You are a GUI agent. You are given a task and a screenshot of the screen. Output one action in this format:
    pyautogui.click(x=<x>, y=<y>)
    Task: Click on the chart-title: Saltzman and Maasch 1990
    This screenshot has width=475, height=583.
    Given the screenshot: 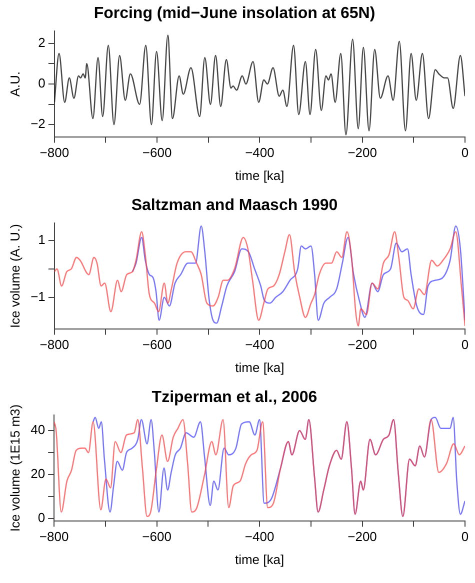 What is the action you would take?
    pyautogui.click(x=234, y=205)
    